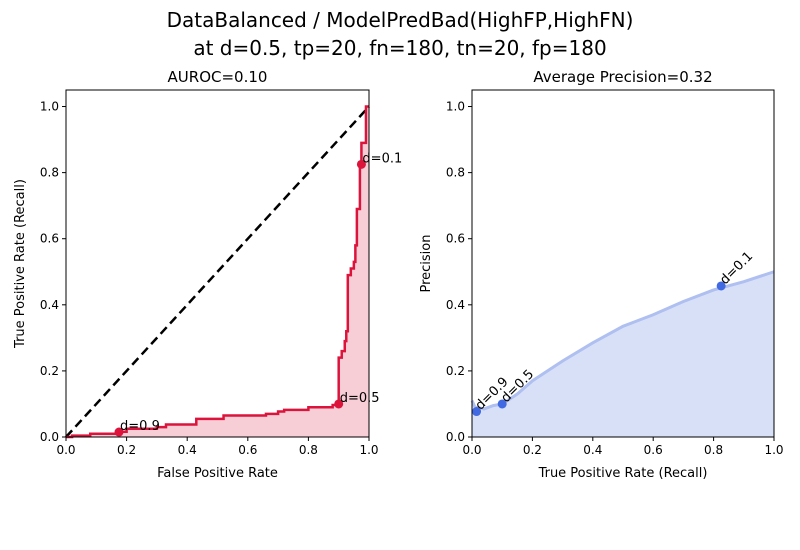  I want to click on y-axis-label: Precision, so click(426, 263).